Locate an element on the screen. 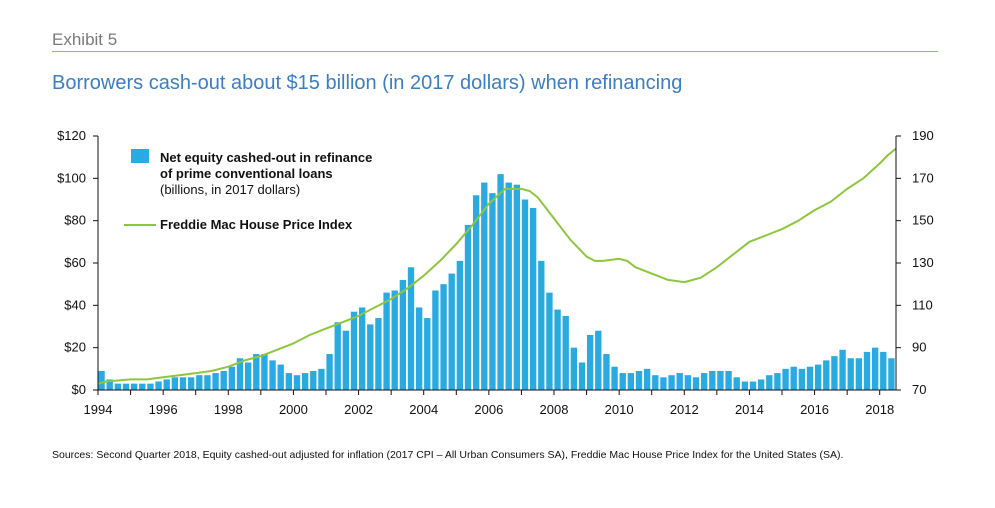 This screenshot has width=995, height=508. x-tick-label: 2014 is located at coordinates (749, 409).